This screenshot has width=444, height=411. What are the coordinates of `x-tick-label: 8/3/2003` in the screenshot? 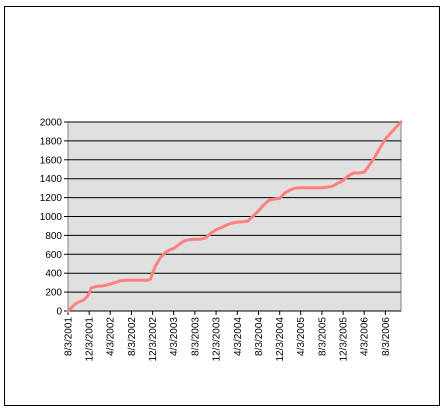 It's located at (195, 336).